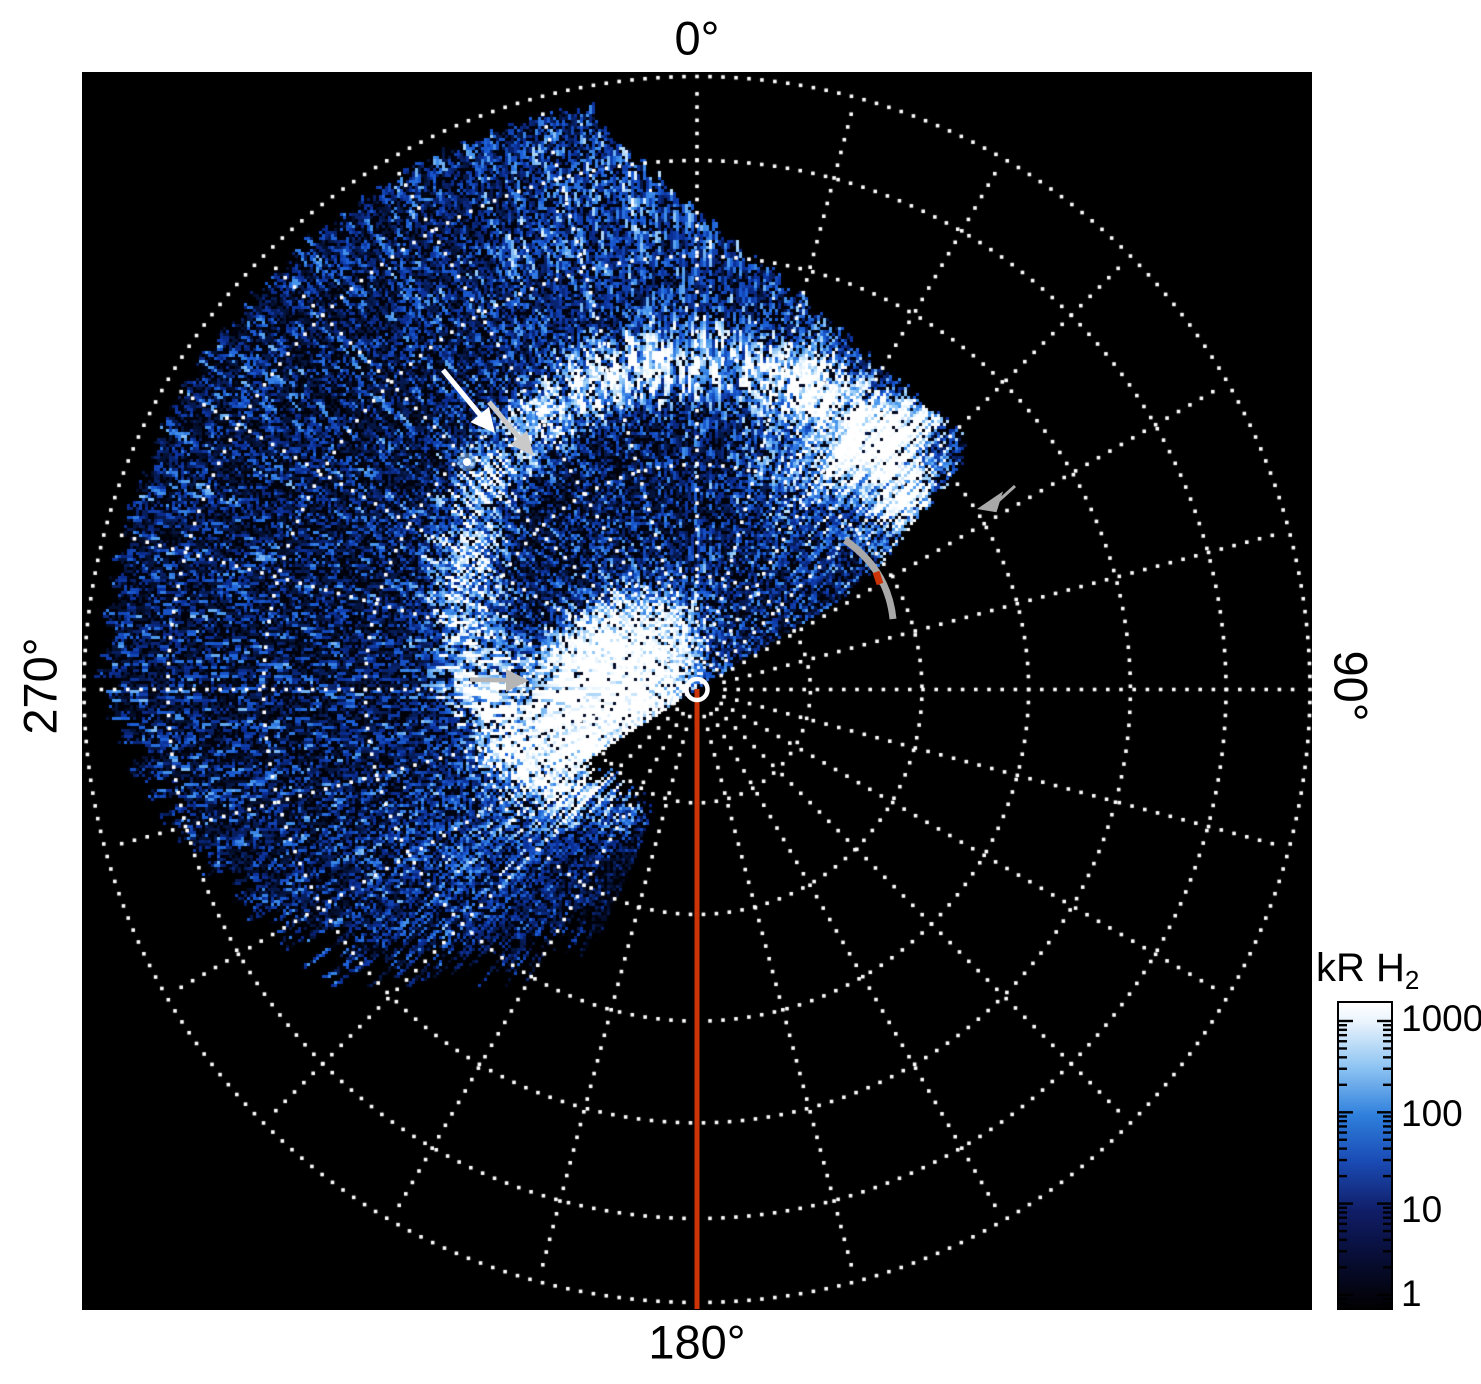  Describe the element at coordinates (1412, 980) in the screenshot. I see `colorbar-title-subscript: 2` at that location.